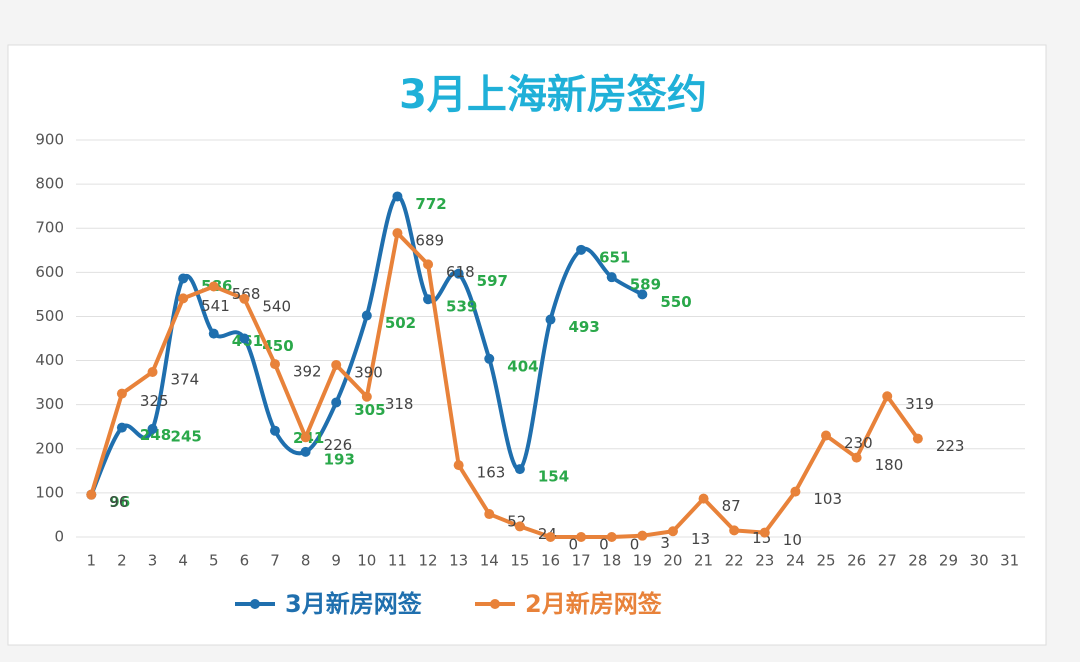 This screenshot has width=1080, height=662. Describe the element at coordinates (59, 537) in the screenshot. I see `y-tick-label: 0` at that location.